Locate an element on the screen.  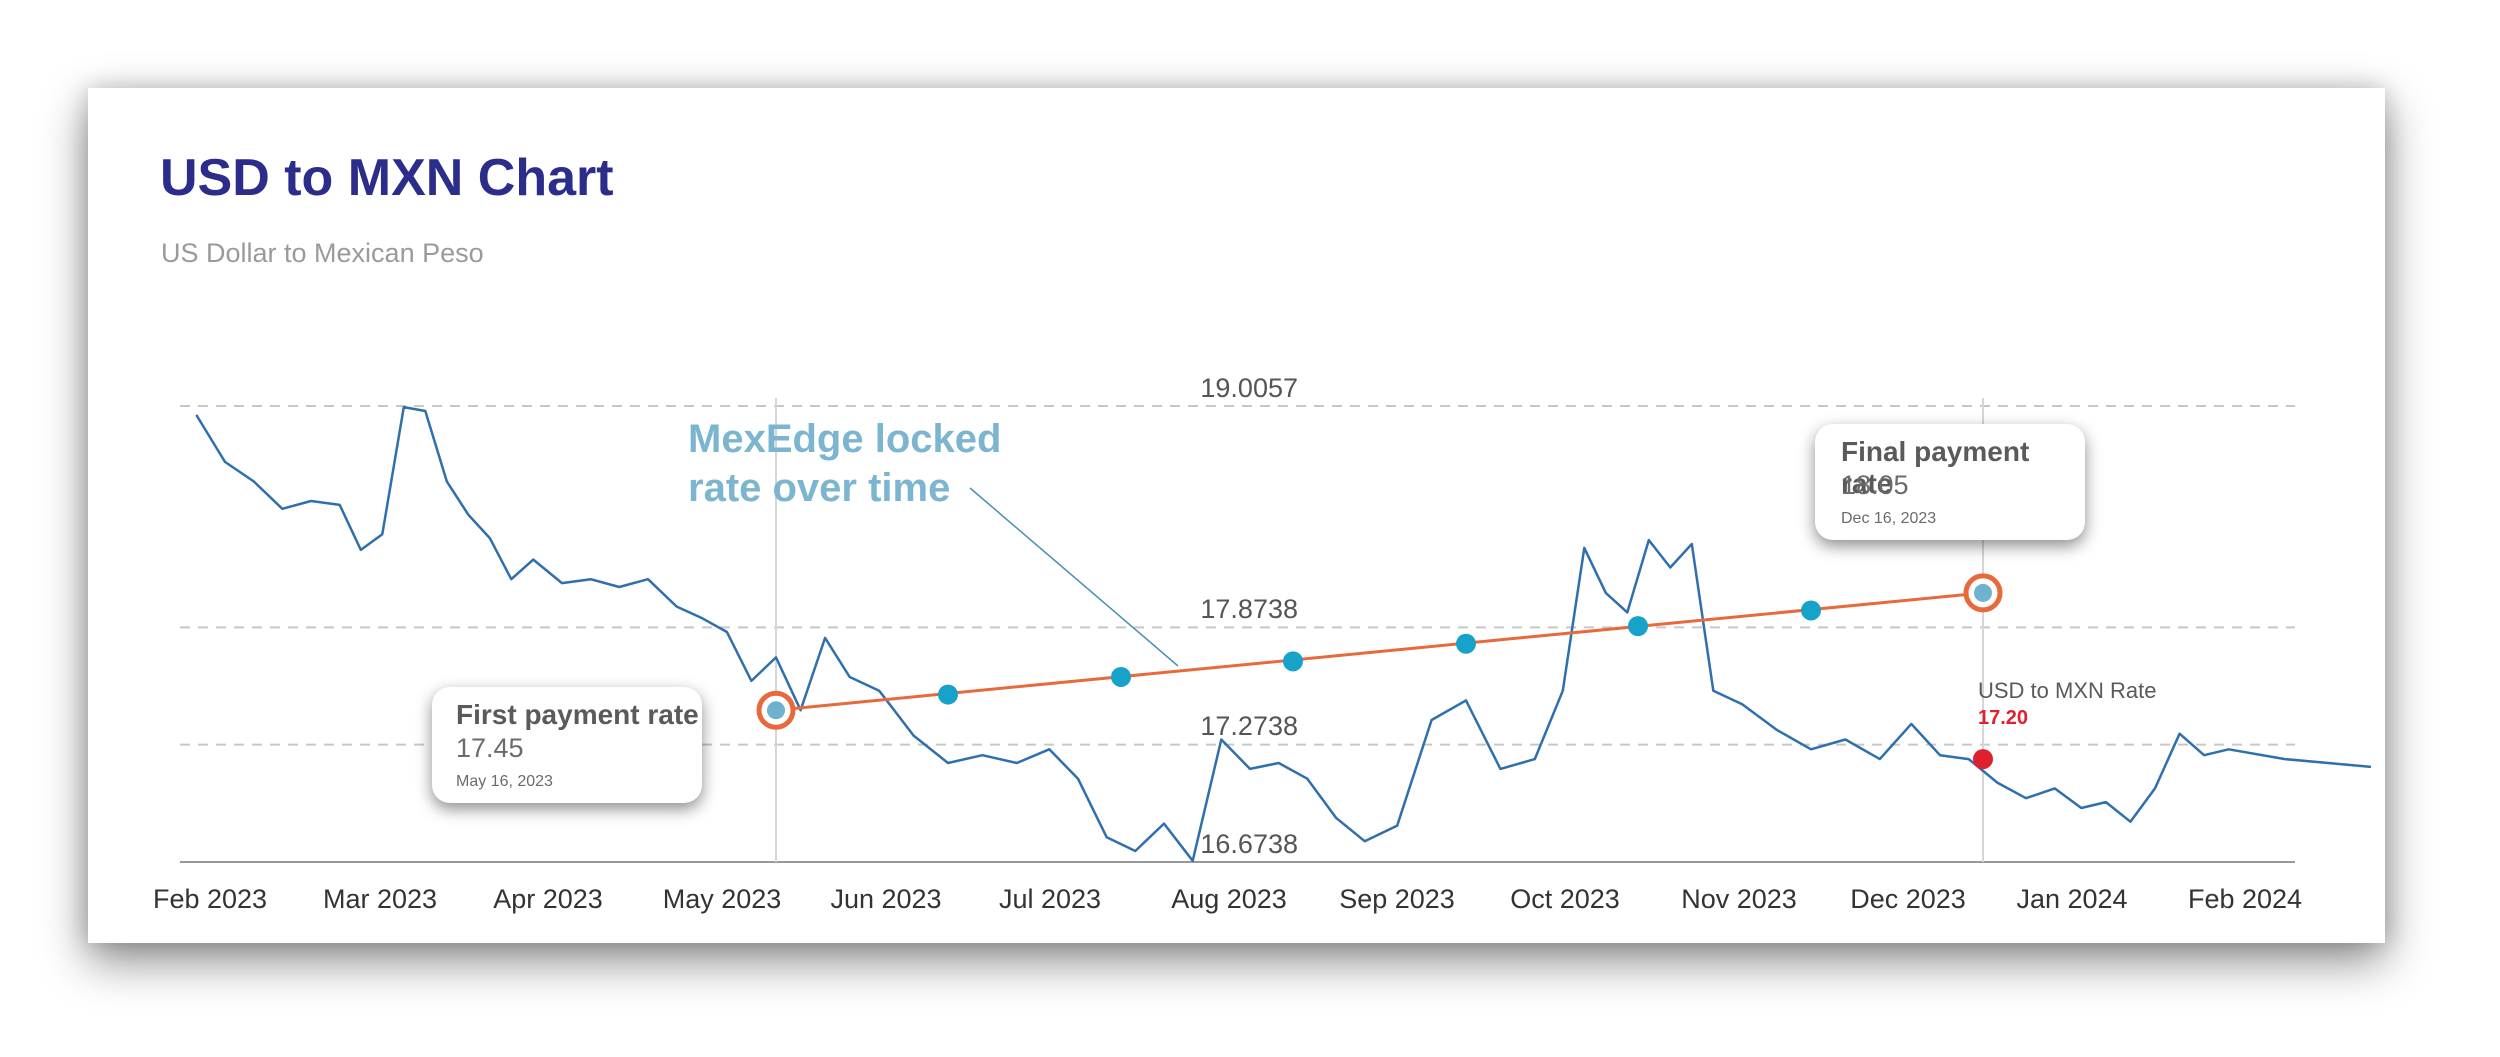
x-tick-label: Sep 2023 is located at coordinates (1397, 899).